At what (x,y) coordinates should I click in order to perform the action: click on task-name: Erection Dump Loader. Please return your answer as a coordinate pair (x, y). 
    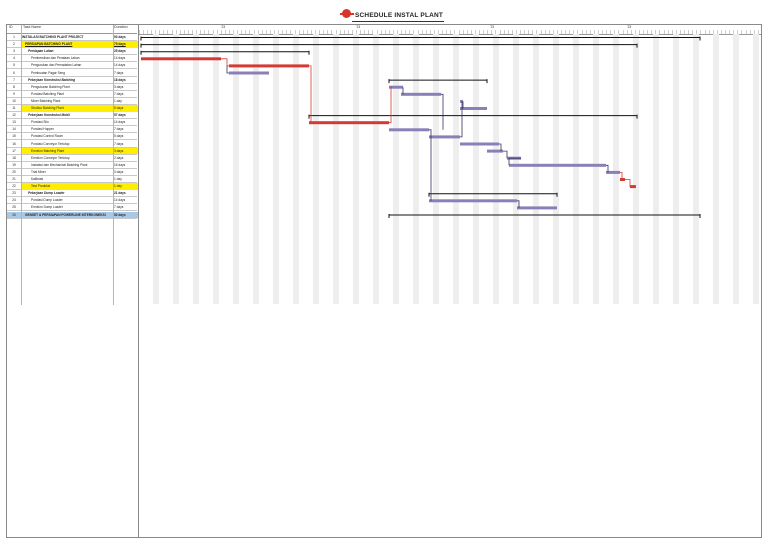
    Looking at the image, I should click on (47, 207).